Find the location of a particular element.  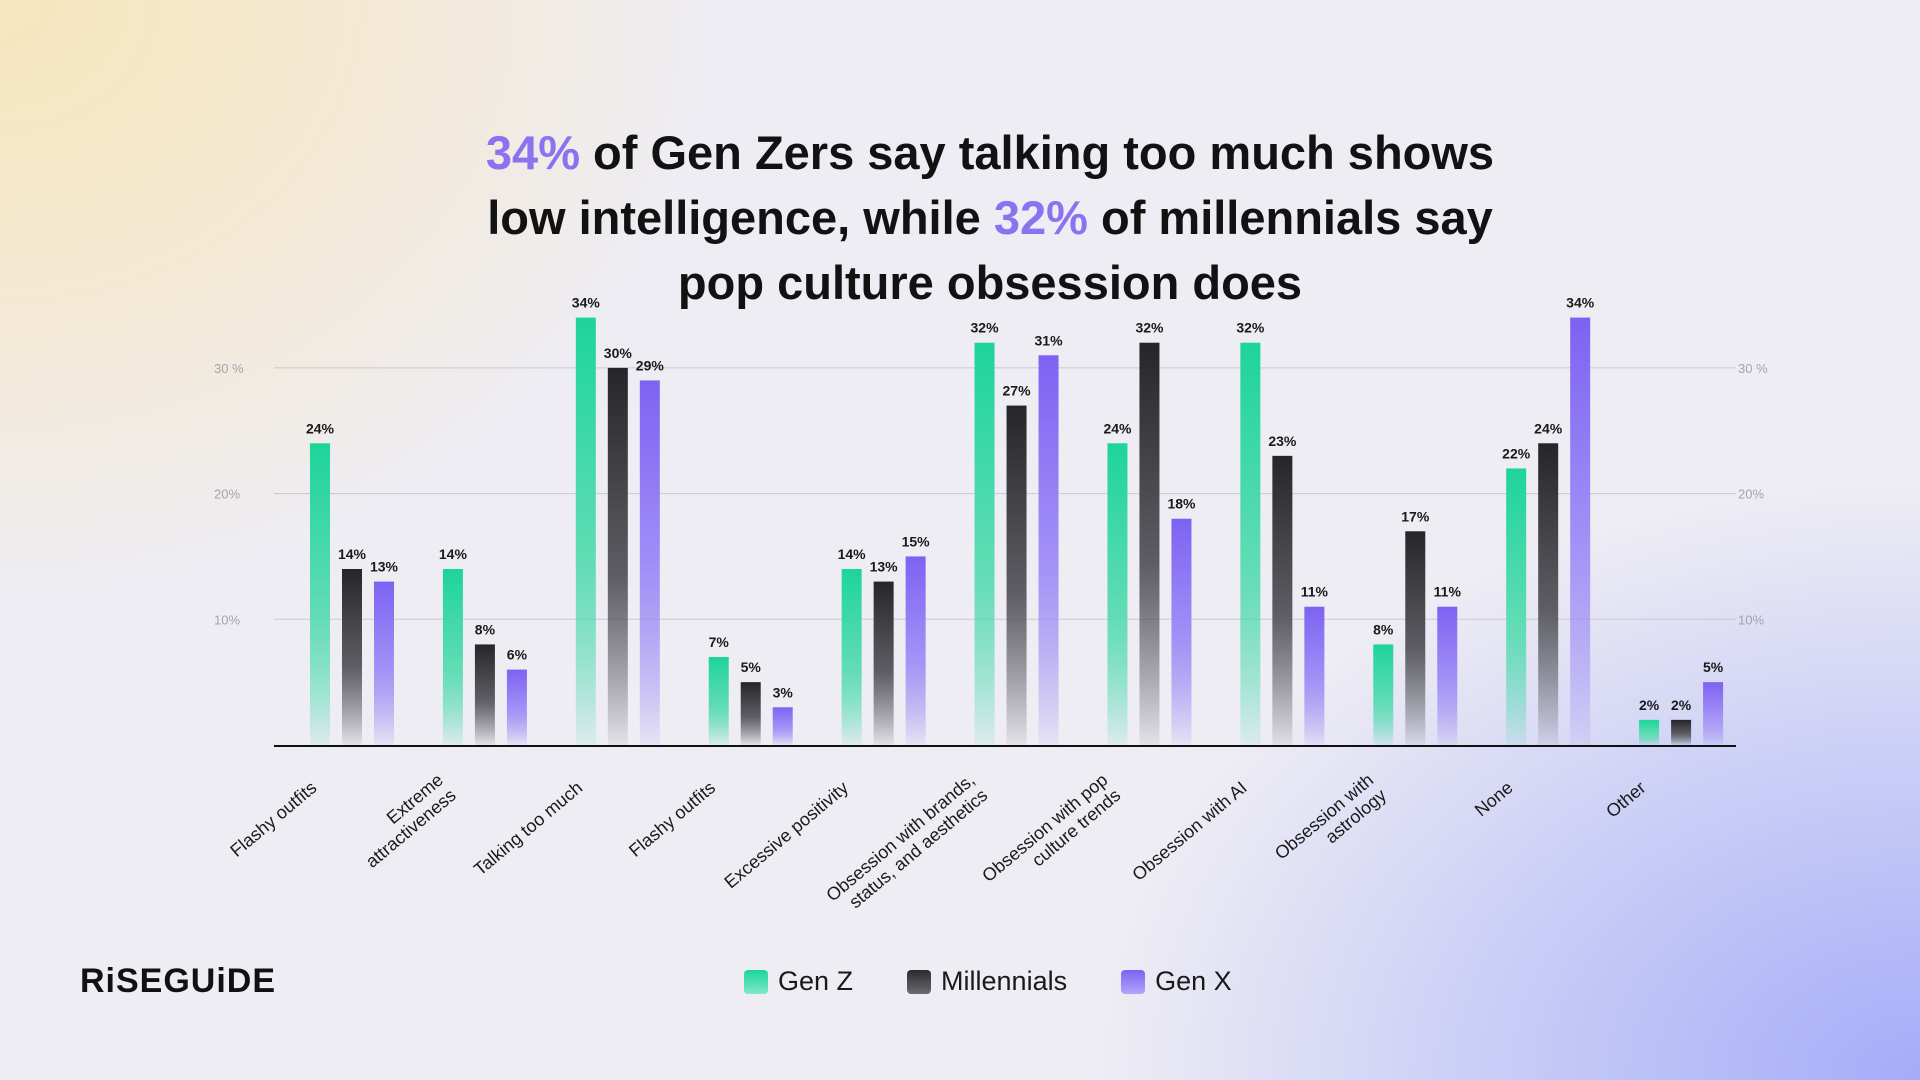

y-tick-label-left: 10% is located at coordinates (227, 619).